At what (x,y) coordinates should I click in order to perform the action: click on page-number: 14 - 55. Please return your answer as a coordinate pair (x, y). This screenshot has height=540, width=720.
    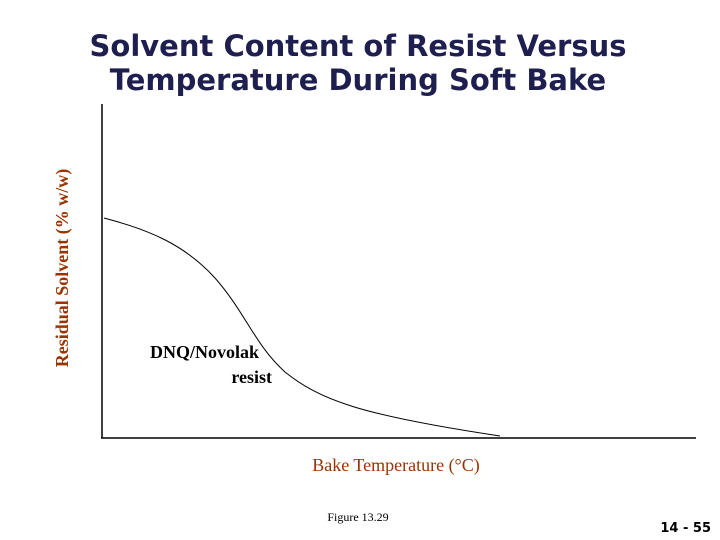
    Looking at the image, I should click on (685, 528).